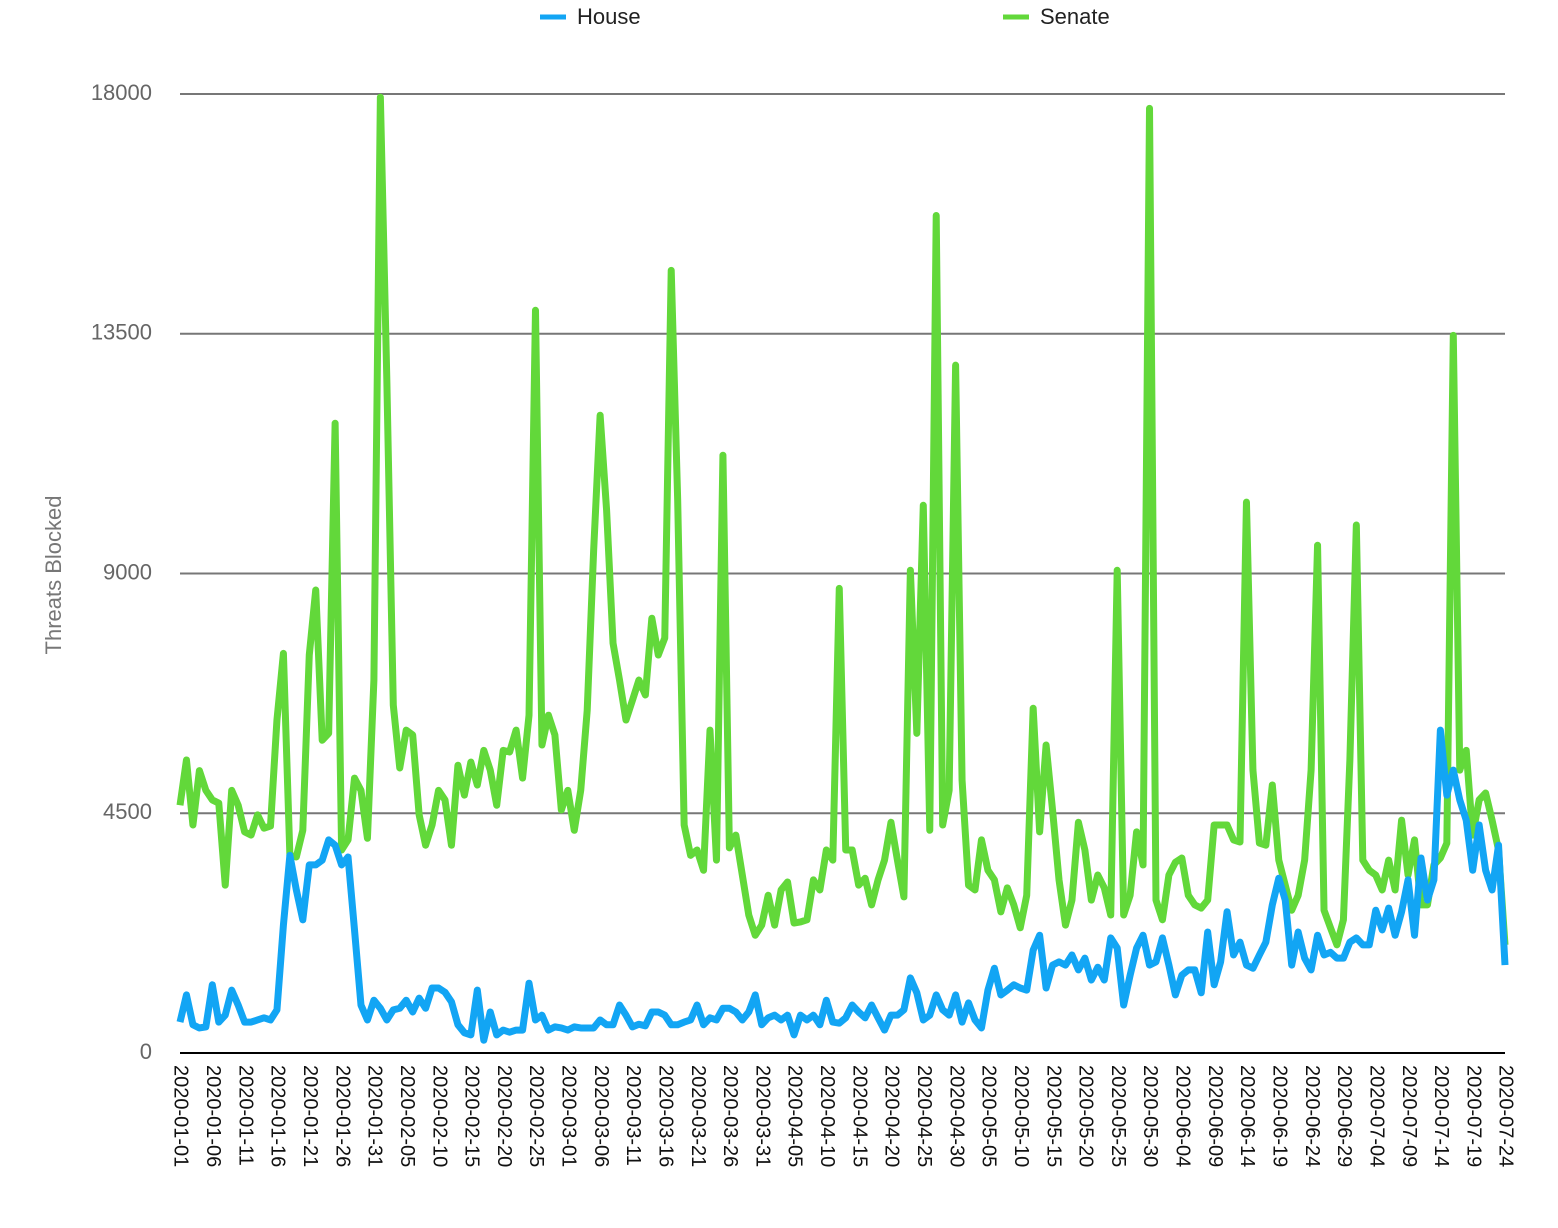 This screenshot has height=1228, width=1558. Describe the element at coordinates (439, 1116) in the screenshot. I see `x-tick-label: 2020-02-10` at that location.